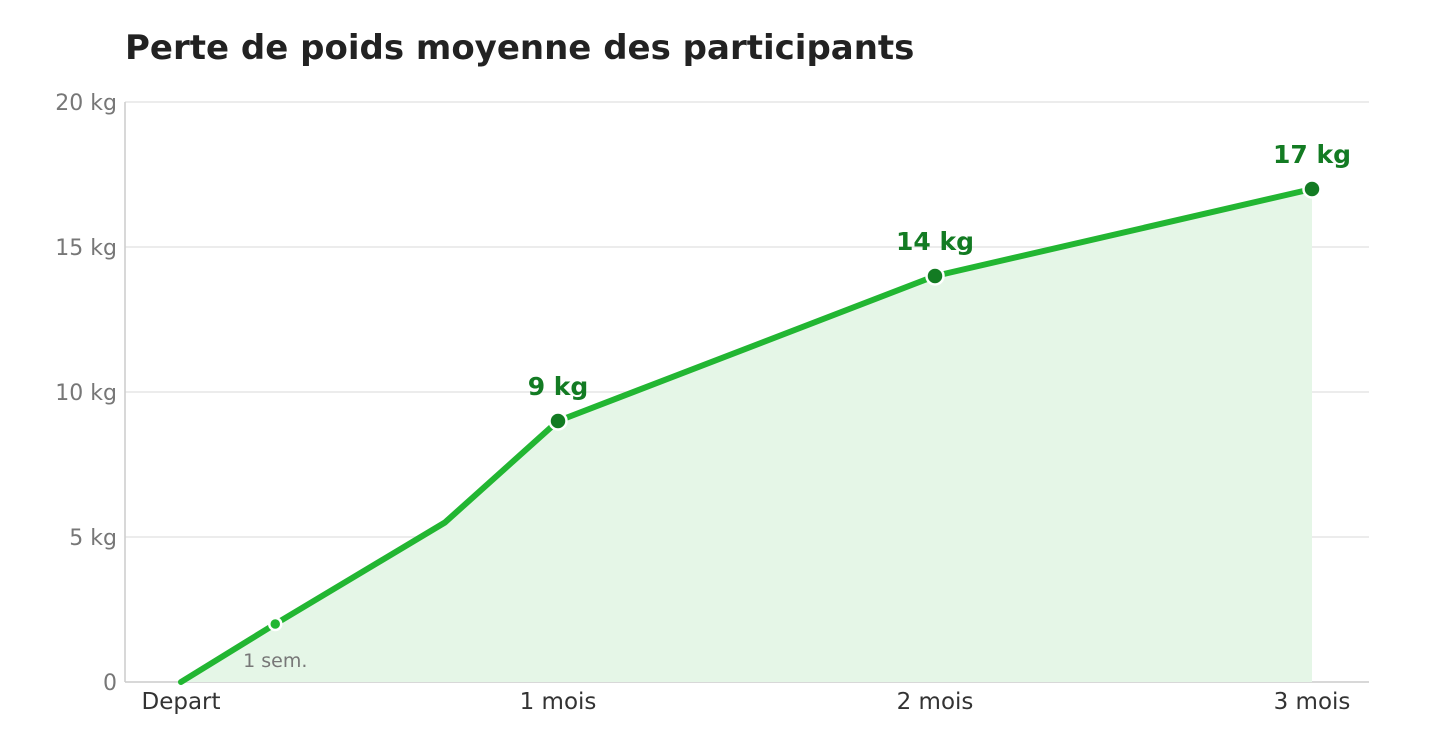 This screenshot has height=739, width=1445. I want to click on y-tick-label: 5 kg, so click(93, 538).